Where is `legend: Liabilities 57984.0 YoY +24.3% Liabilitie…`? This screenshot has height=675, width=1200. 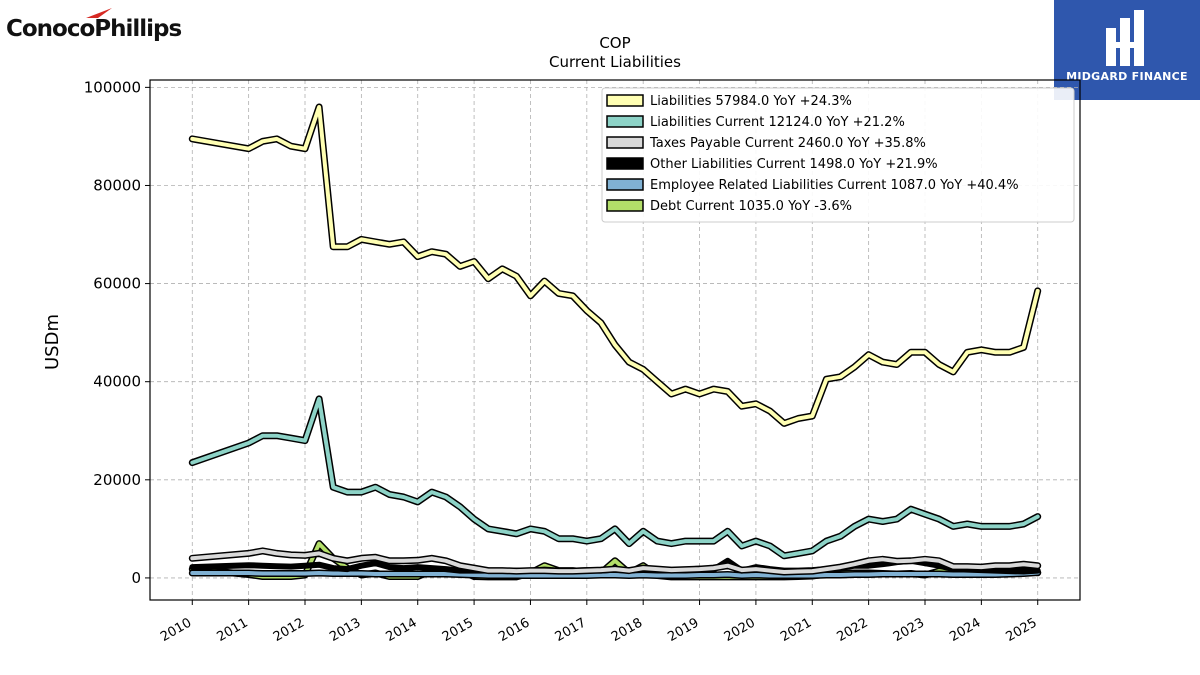 legend: Liabilities 57984.0 YoY +24.3% Liabilitie… is located at coordinates (838, 155).